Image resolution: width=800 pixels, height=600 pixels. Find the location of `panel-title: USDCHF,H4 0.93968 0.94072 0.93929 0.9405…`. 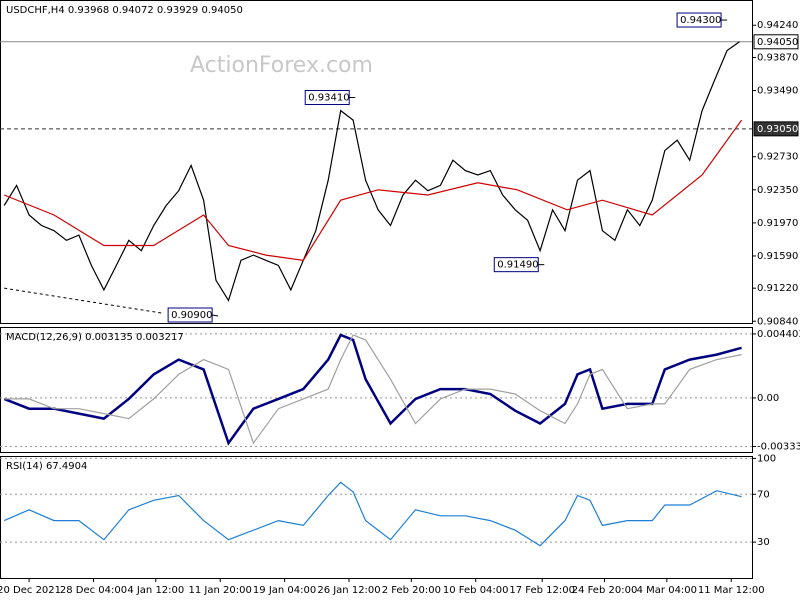

panel-title: USDCHF,H4 0.93968 0.94072 0.93929 0.9405… is located at coordinates (124, 10).